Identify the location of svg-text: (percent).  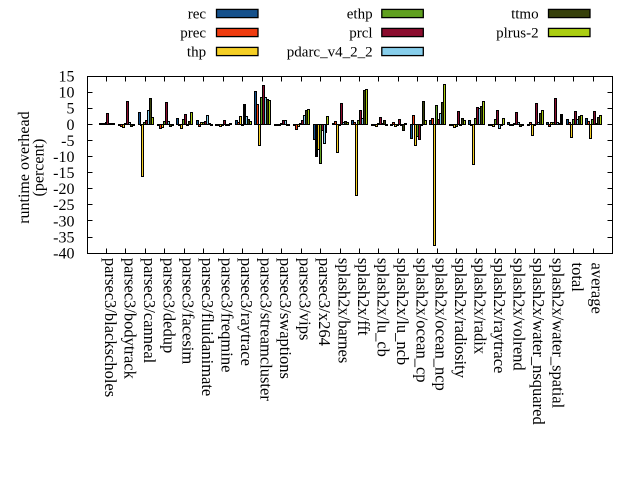
(38, 168).